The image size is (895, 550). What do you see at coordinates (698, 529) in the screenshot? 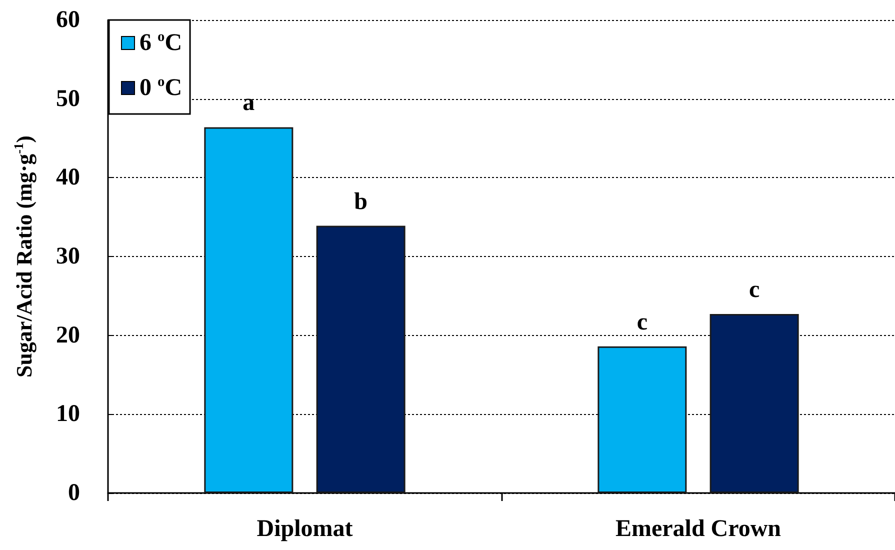
I see `x-tick-label: Emerald Crown` at bounding box center [698, 529].